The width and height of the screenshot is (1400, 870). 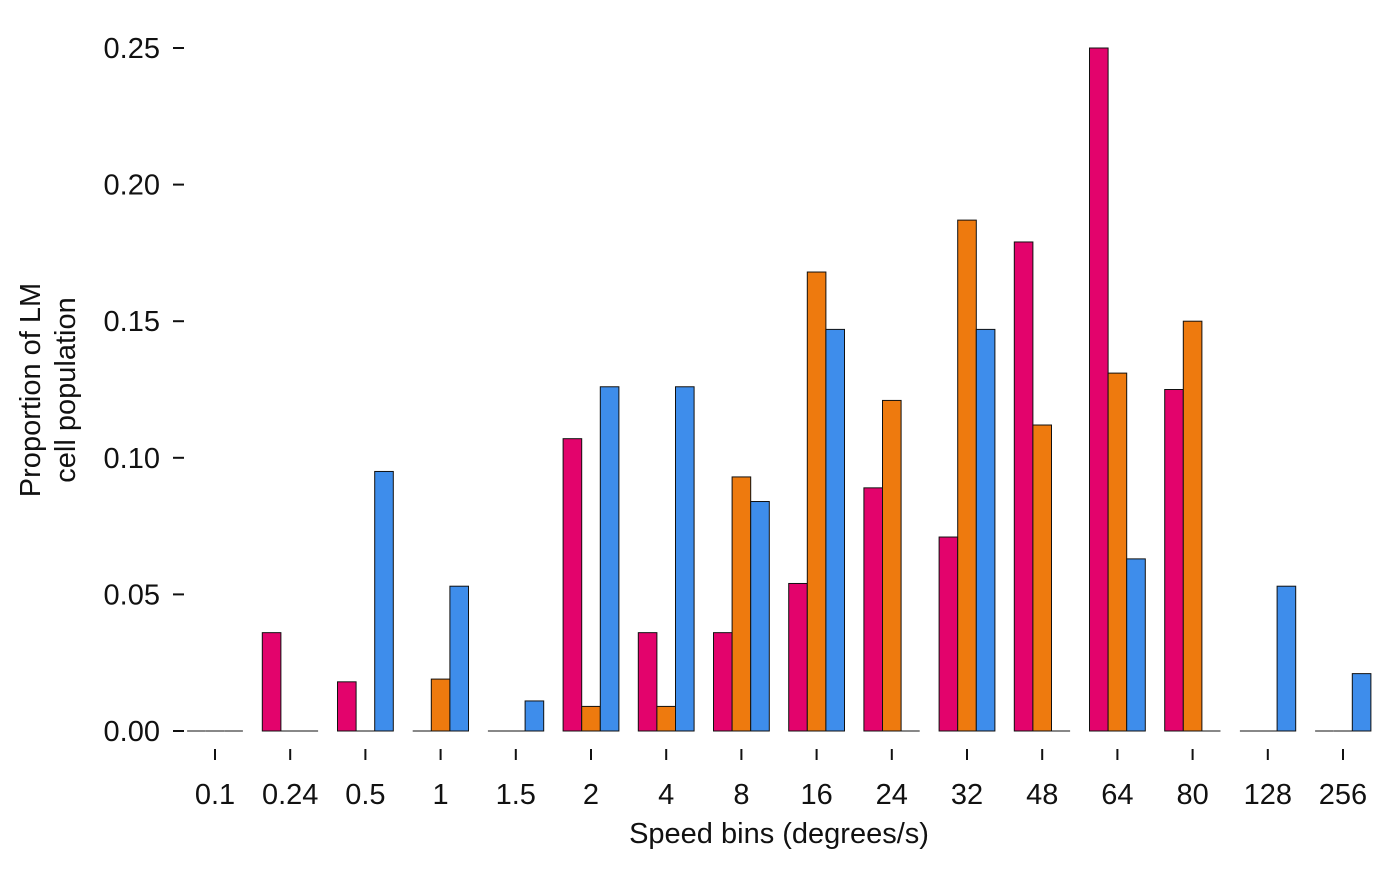 What do you see at coordinates (1117, 795) in the screenshot?
I see `x-tick-label: 64` at bounding box center [1117, 795].